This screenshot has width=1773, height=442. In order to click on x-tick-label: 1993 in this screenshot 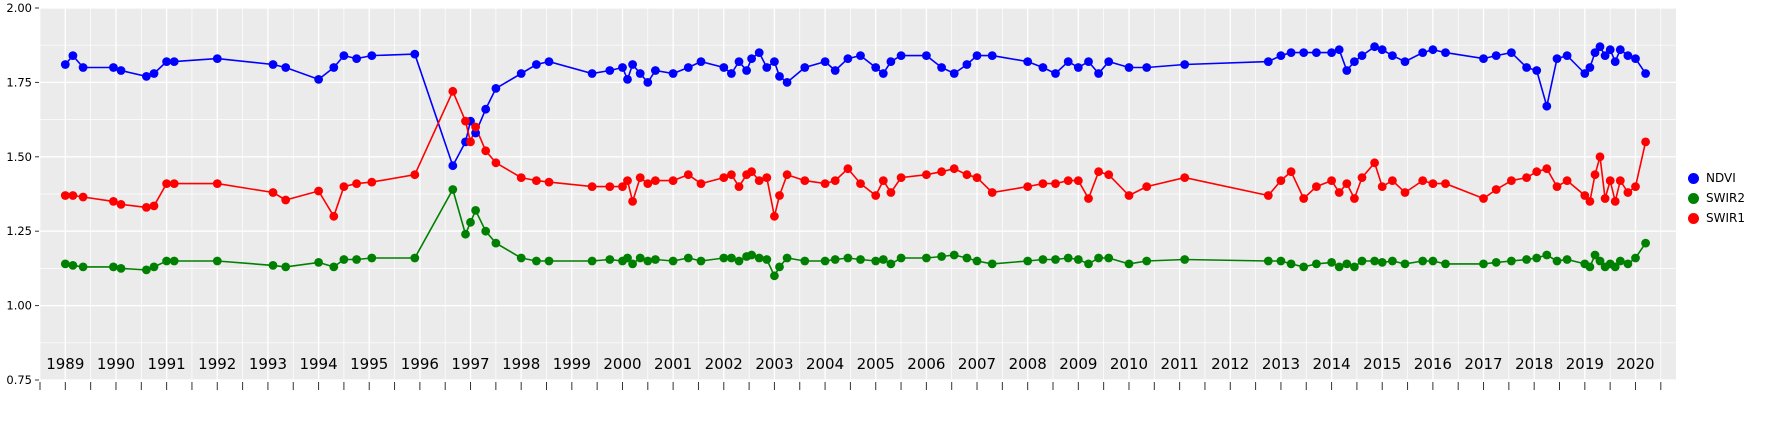, I will do `click(268, 364)`.